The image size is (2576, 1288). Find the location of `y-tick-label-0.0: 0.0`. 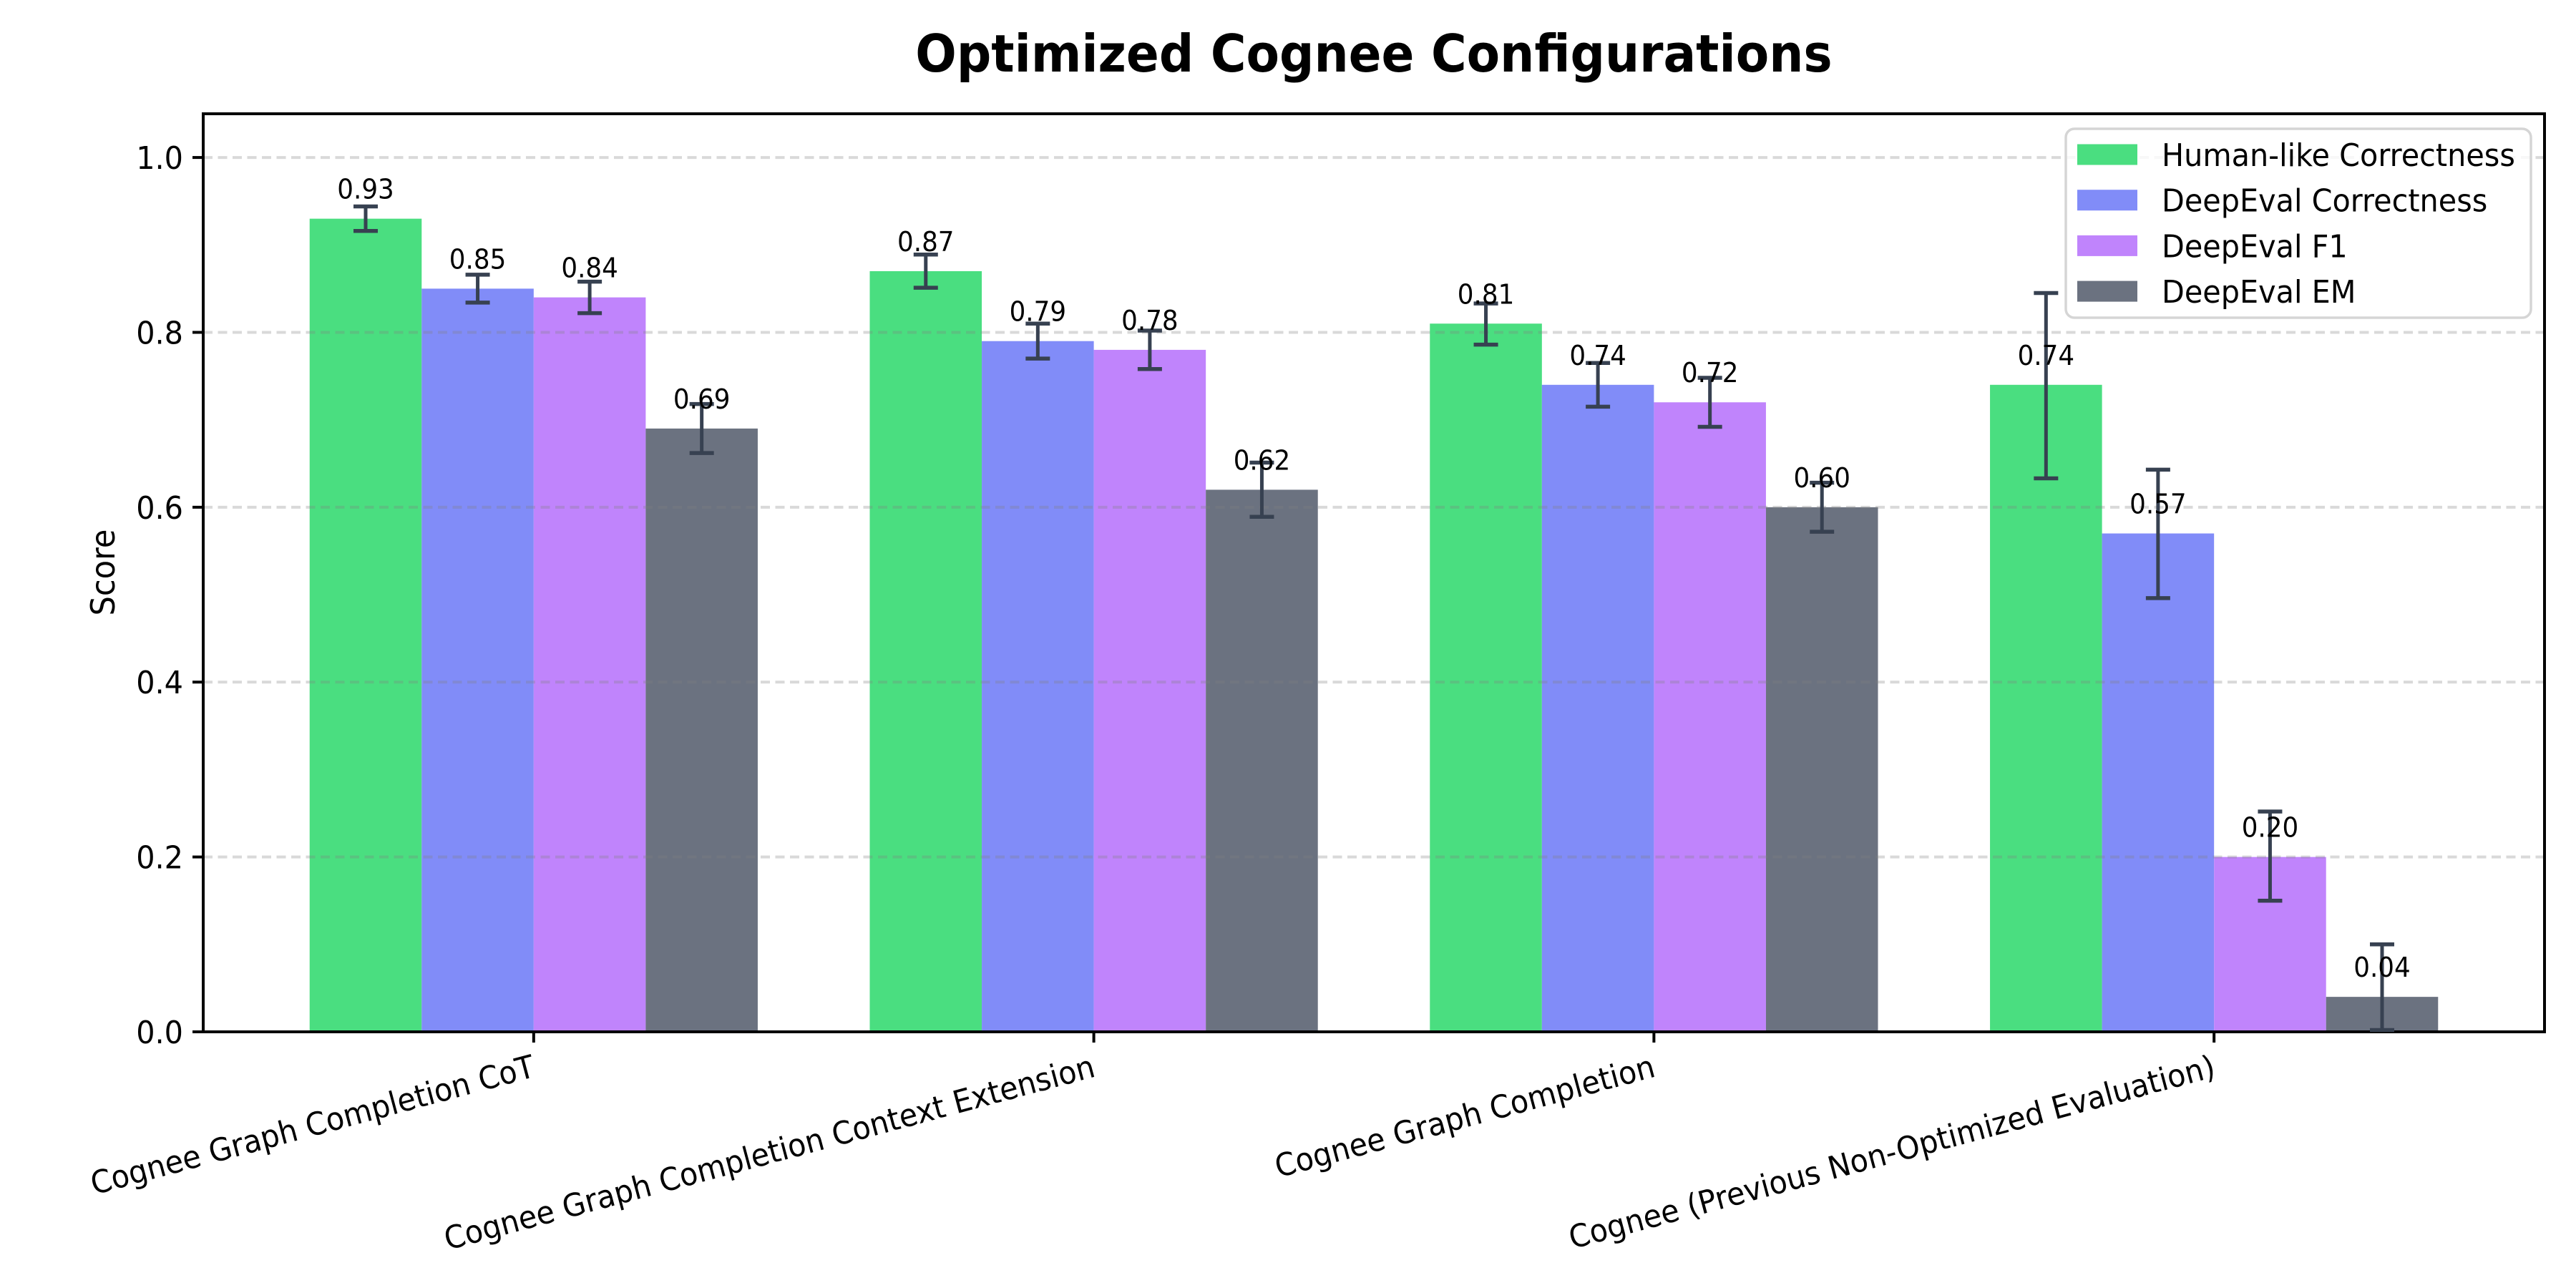

y-tick-label-0.0: 0.0 is located at coordinates (159, 1033).